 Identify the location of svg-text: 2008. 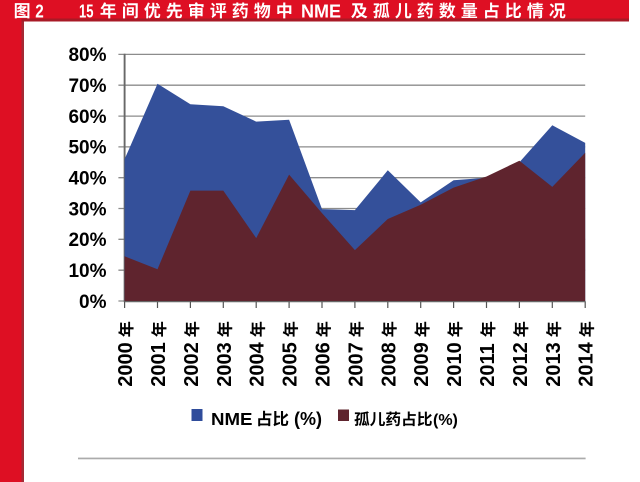
(389, 364).